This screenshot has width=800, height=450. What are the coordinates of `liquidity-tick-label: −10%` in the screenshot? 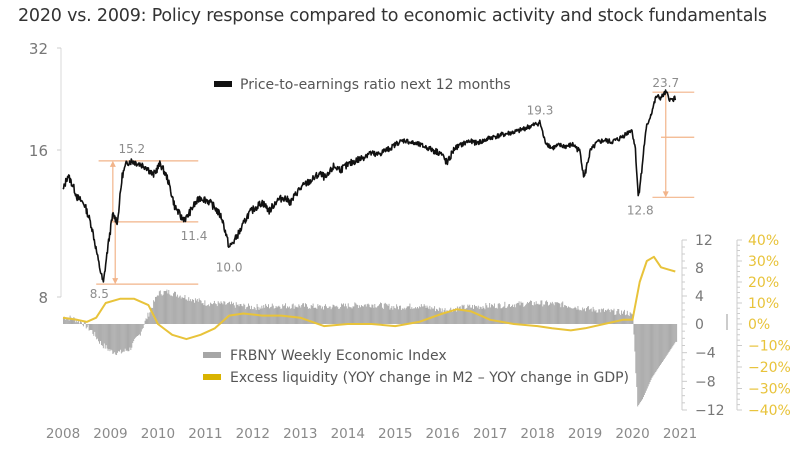 It's located at (769, 347).